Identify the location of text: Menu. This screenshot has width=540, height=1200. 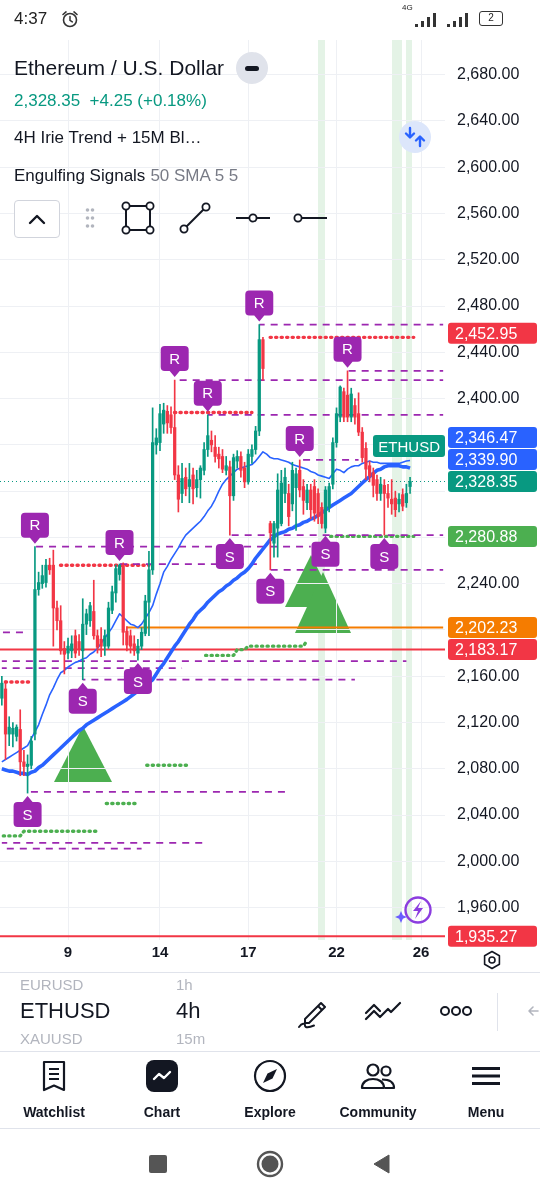
(486, 1112).